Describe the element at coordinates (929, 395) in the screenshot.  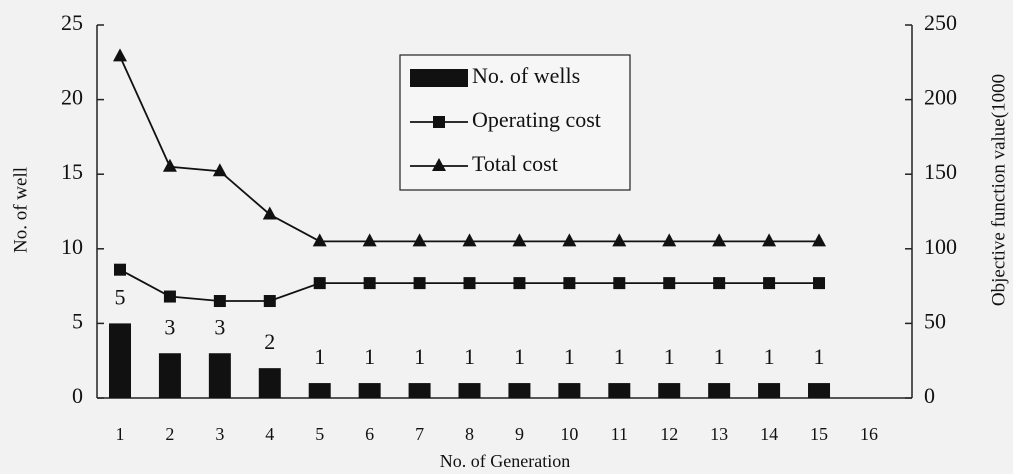
I see `y2-tick-label: 0` at that location.